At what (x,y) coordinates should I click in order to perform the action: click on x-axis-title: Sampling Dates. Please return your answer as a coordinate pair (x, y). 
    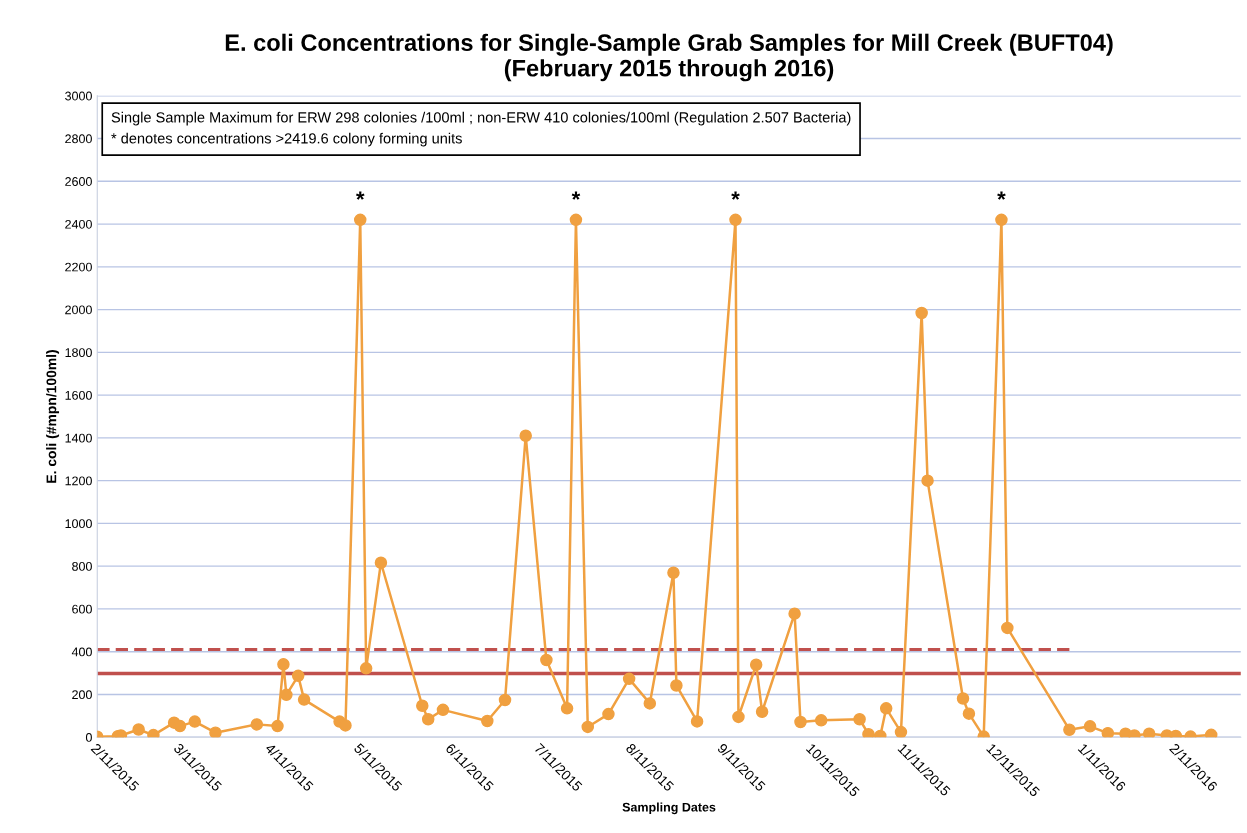
    Looking at the image, I should click on (669, 808).